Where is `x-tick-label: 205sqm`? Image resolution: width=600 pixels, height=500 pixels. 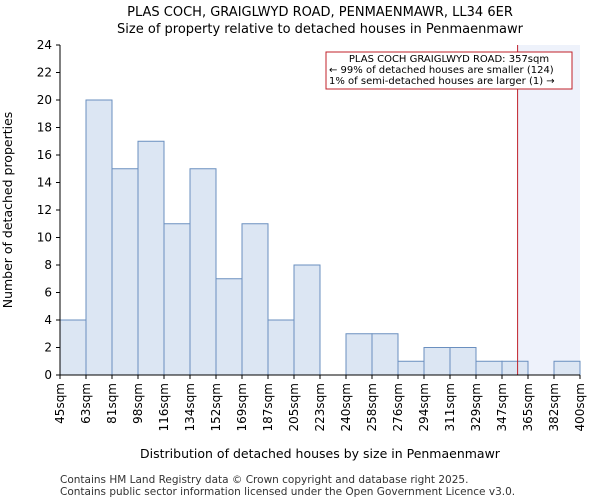
x-tick-label: 205sqm is located at coordinates (294, 407).